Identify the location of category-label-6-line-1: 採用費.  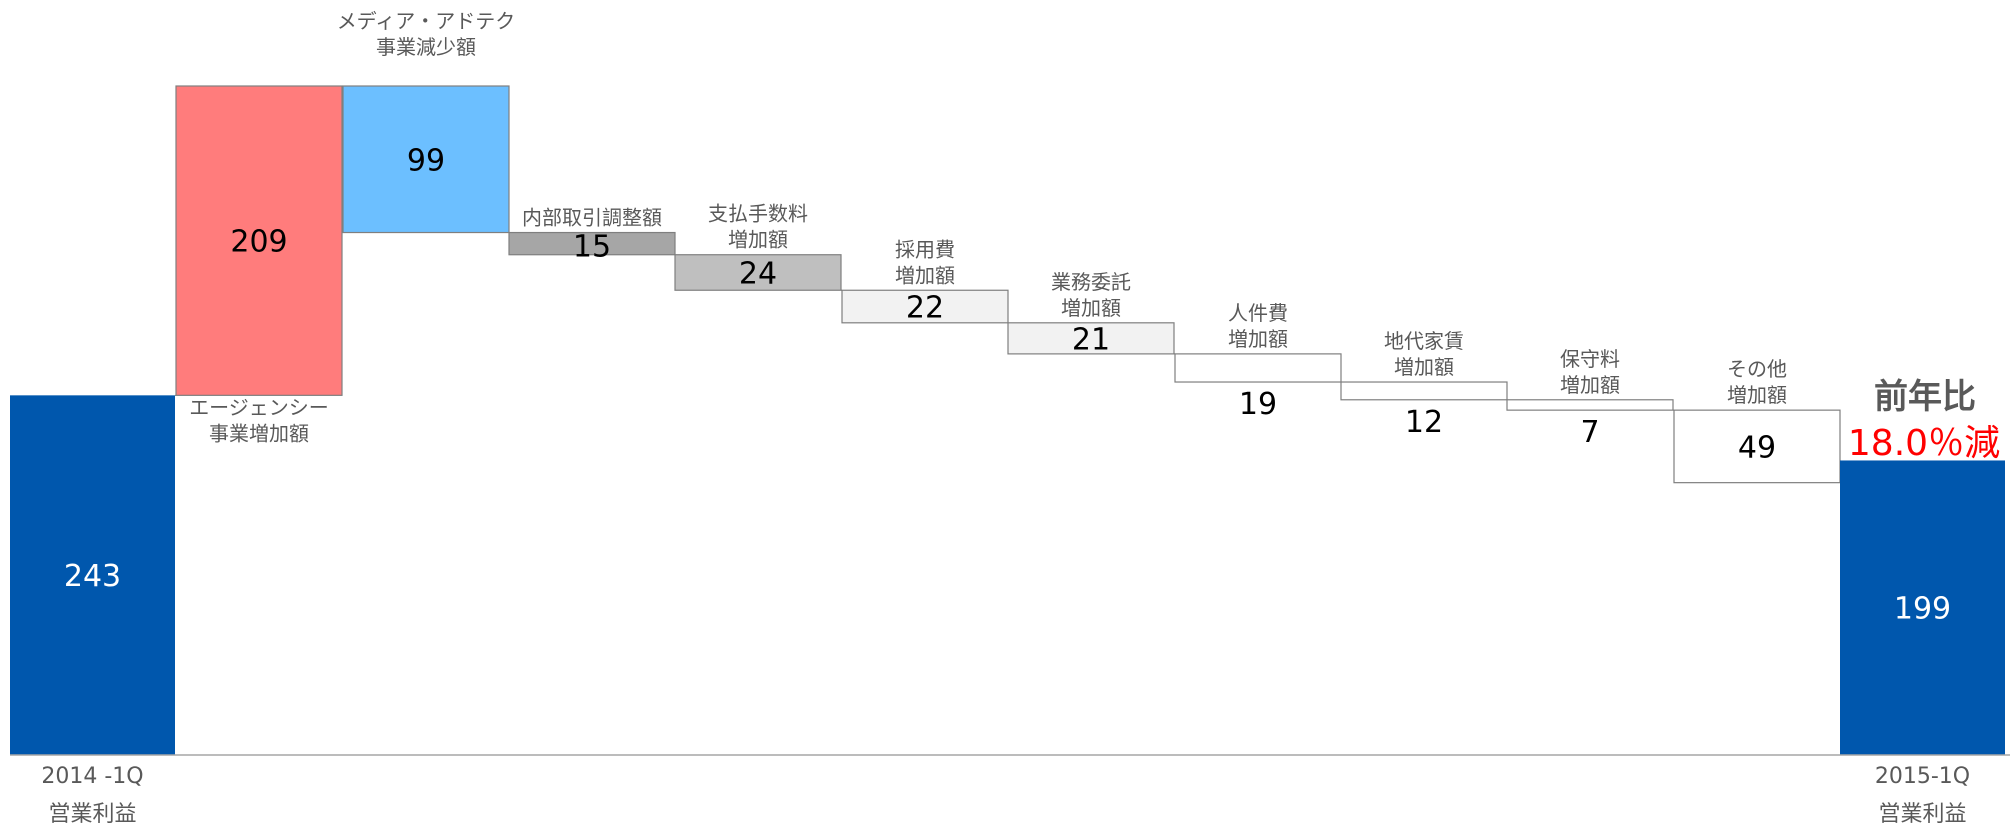
(925, 249).